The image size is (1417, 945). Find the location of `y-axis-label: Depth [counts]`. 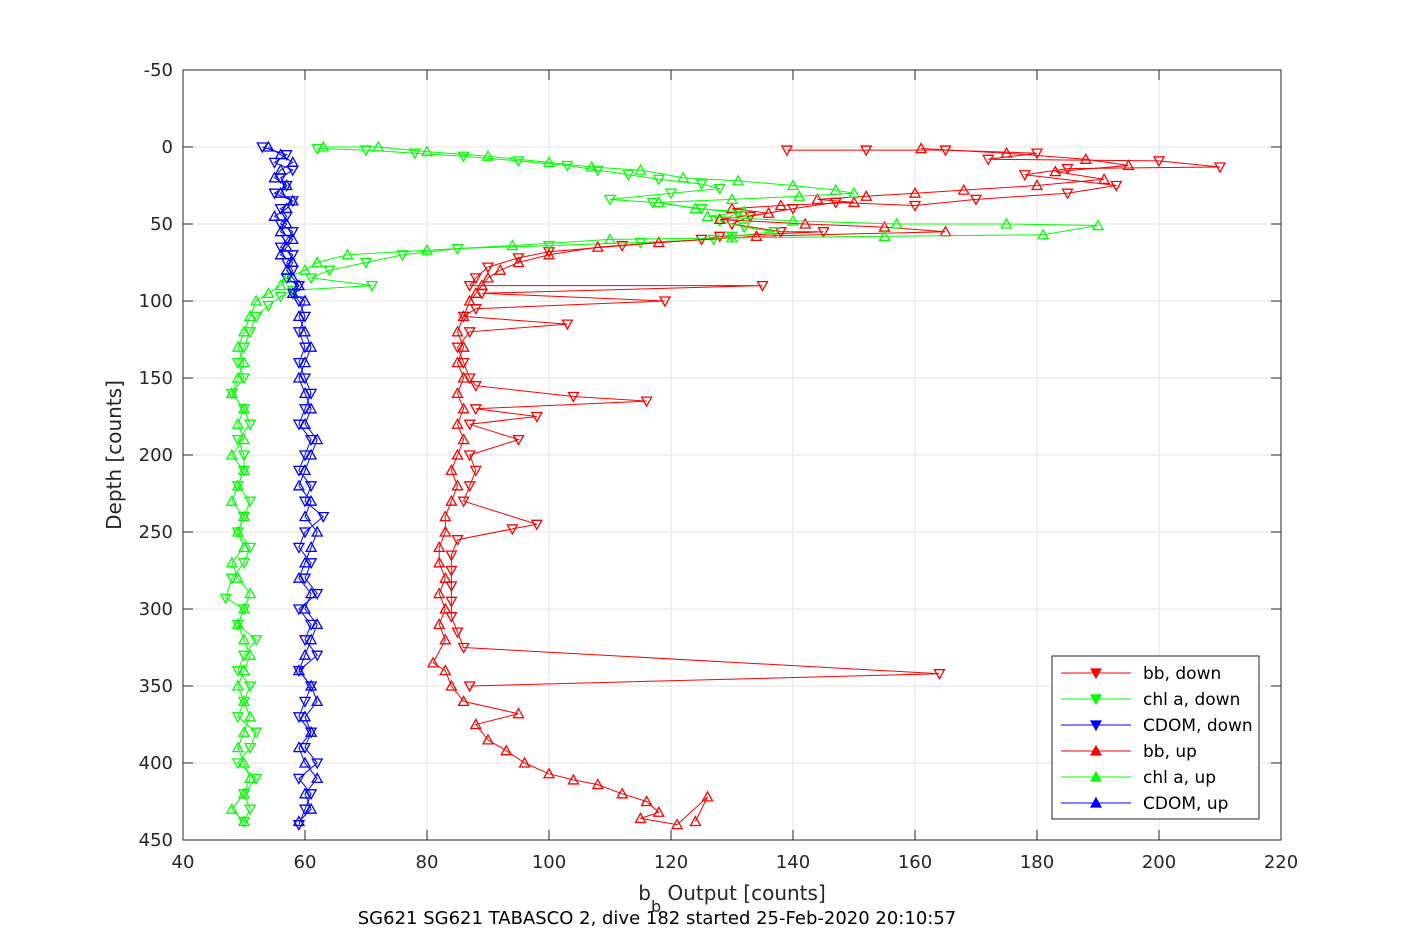

y-axis-label: Depth [counts] is located at coordinates (114, 455).